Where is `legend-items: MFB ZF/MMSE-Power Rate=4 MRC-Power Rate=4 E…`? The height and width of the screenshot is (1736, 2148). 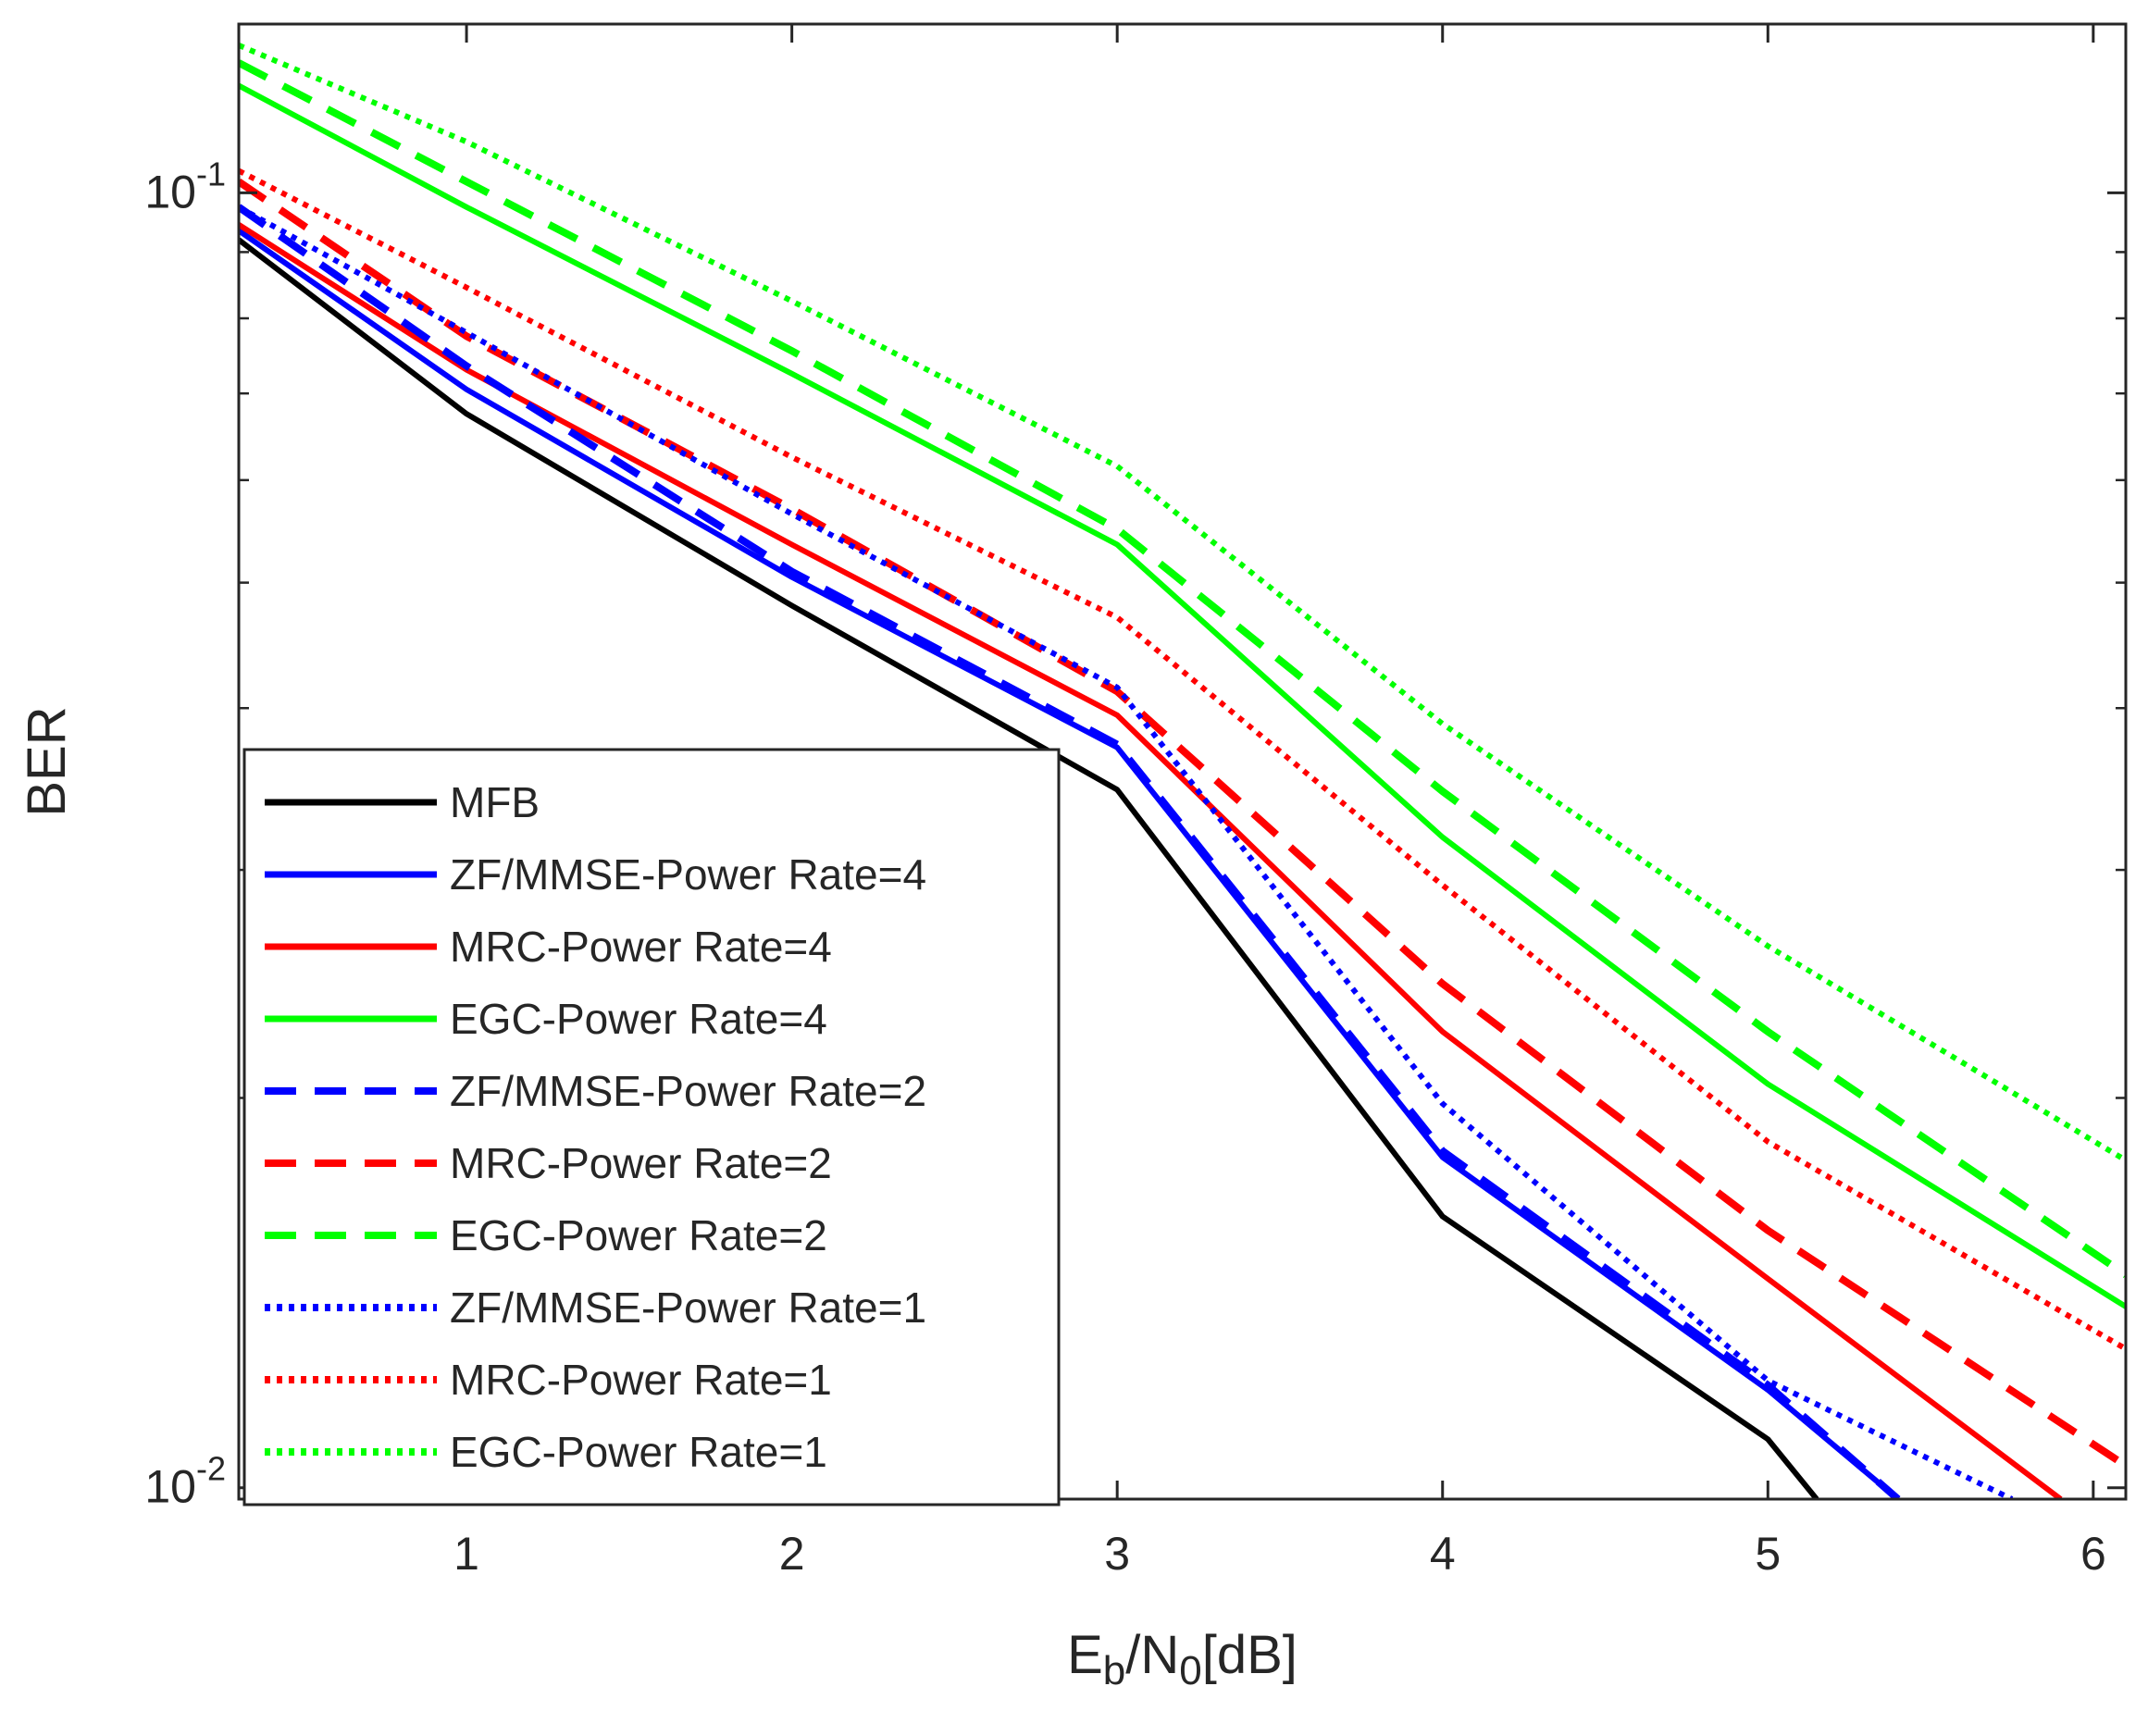 legend-items: MFB ZF/MMSE-Power Rate=4 MRC-Power Rate=4 E… is located at coordinates (595, 1127).